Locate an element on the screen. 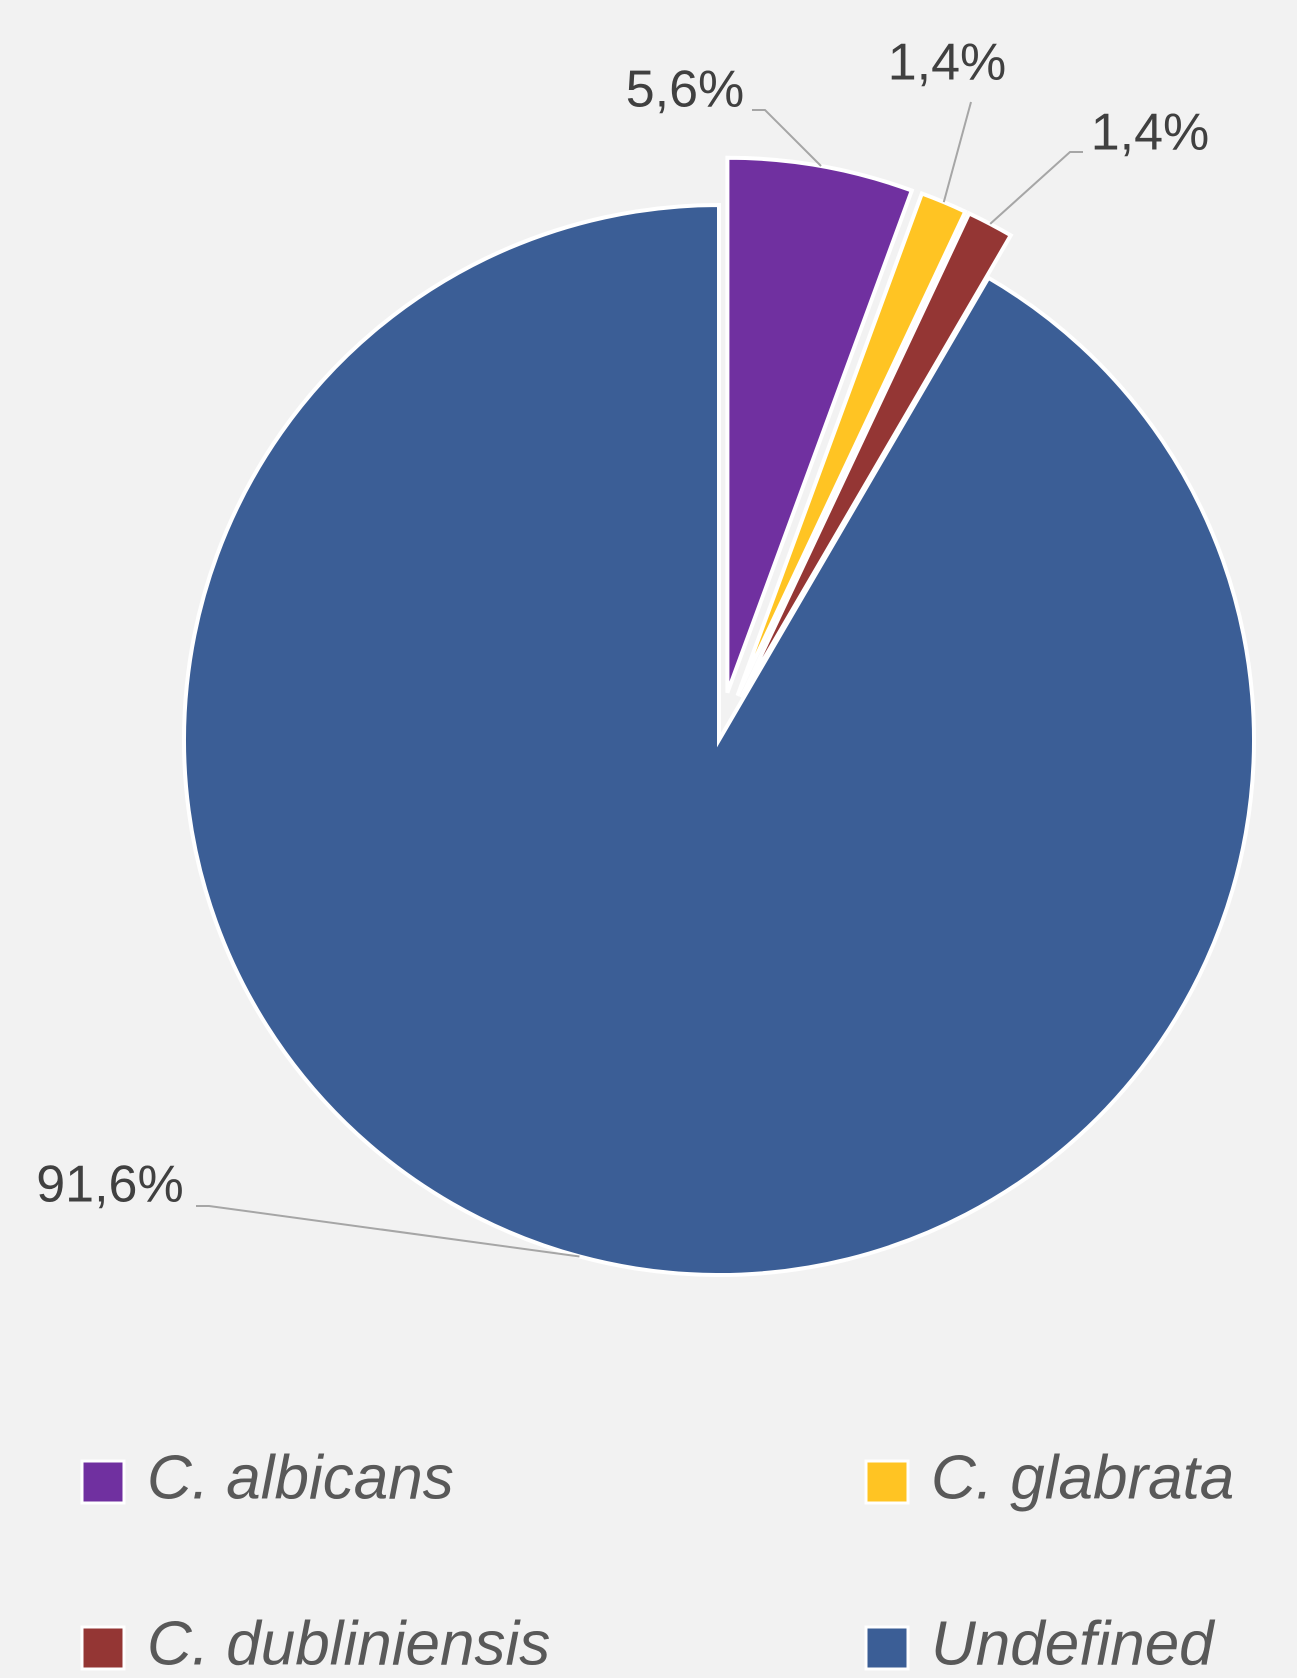 The width and height of the screenshot is (1297, 1678). legend-label: C. dubliniensis is located at coordinates (348, 1643).